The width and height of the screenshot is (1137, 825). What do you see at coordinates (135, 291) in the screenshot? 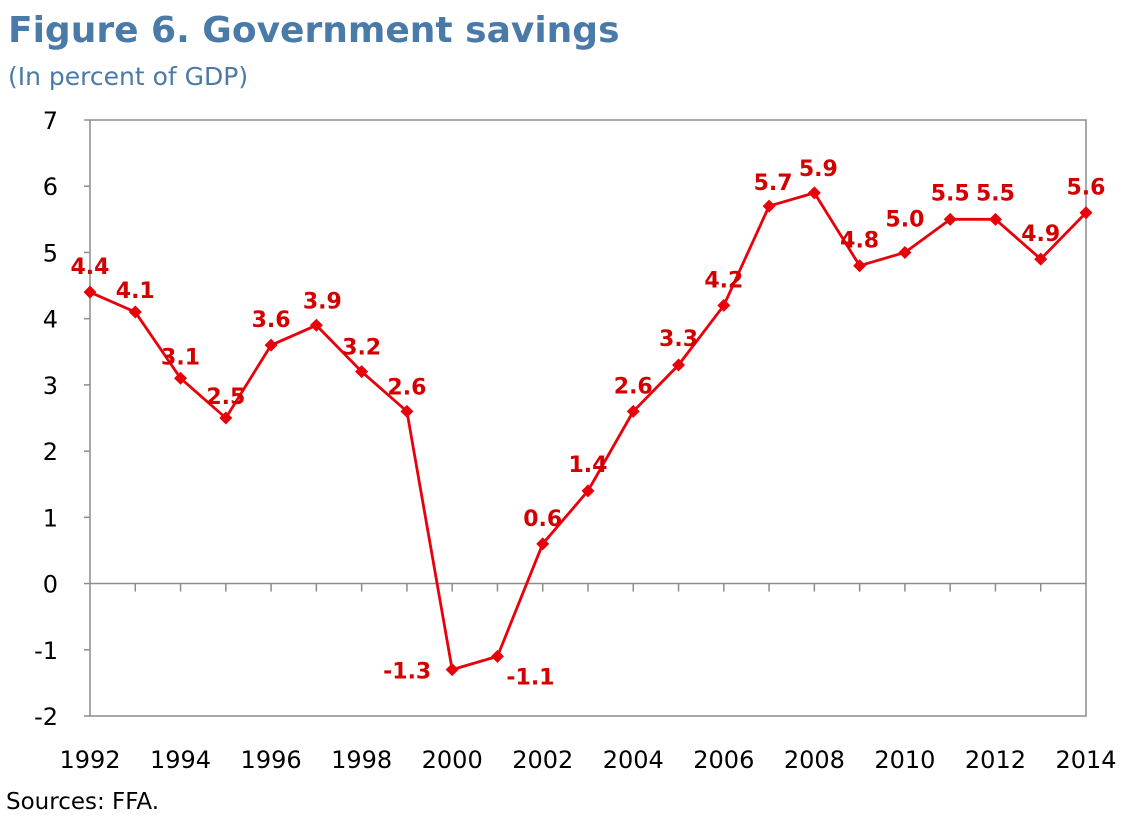
I see `data-label: 4.1` at bounding box center [135, 291].